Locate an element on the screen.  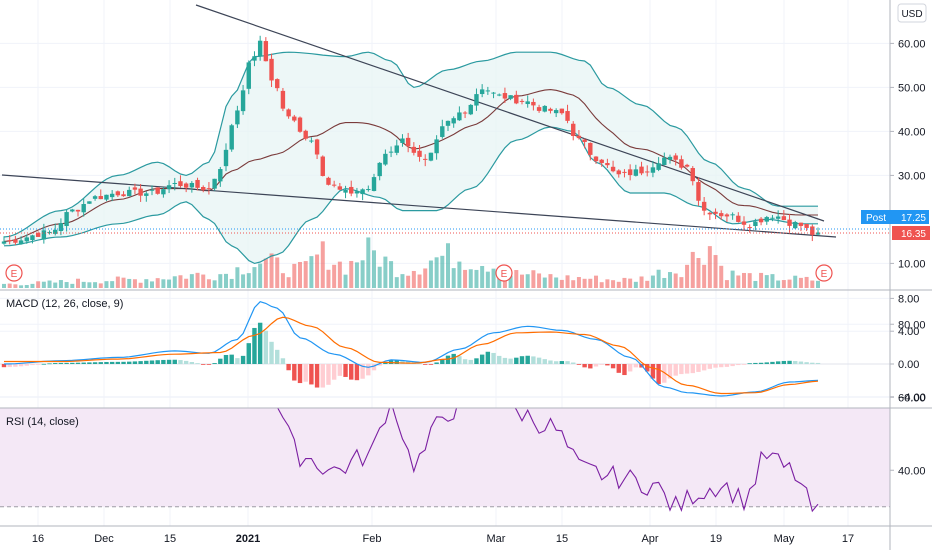
earnings-marker-label: E is located at coordinates (824, 274).